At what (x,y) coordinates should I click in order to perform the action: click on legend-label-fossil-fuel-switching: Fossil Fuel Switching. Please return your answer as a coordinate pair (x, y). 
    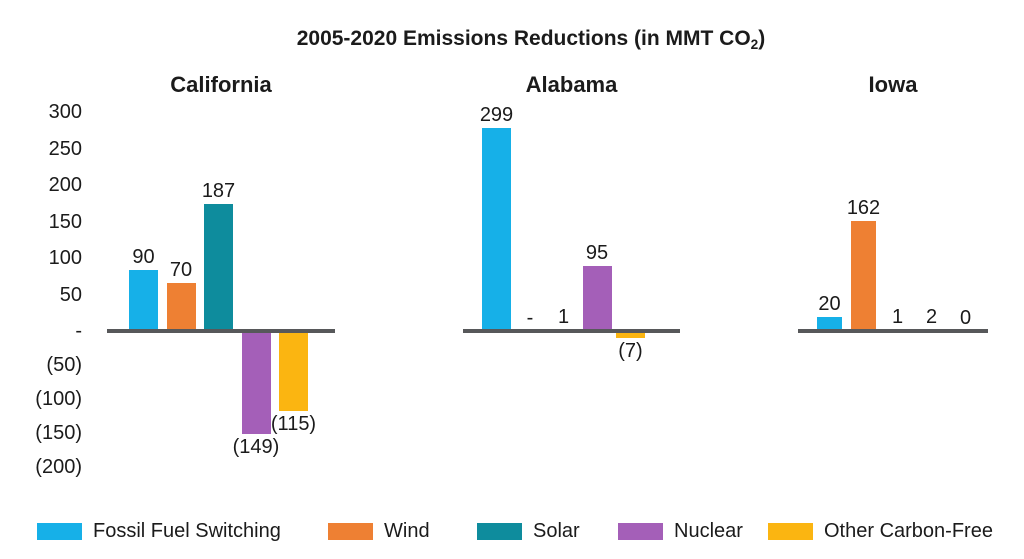
    Looking at the image, I should click on (187, 531).